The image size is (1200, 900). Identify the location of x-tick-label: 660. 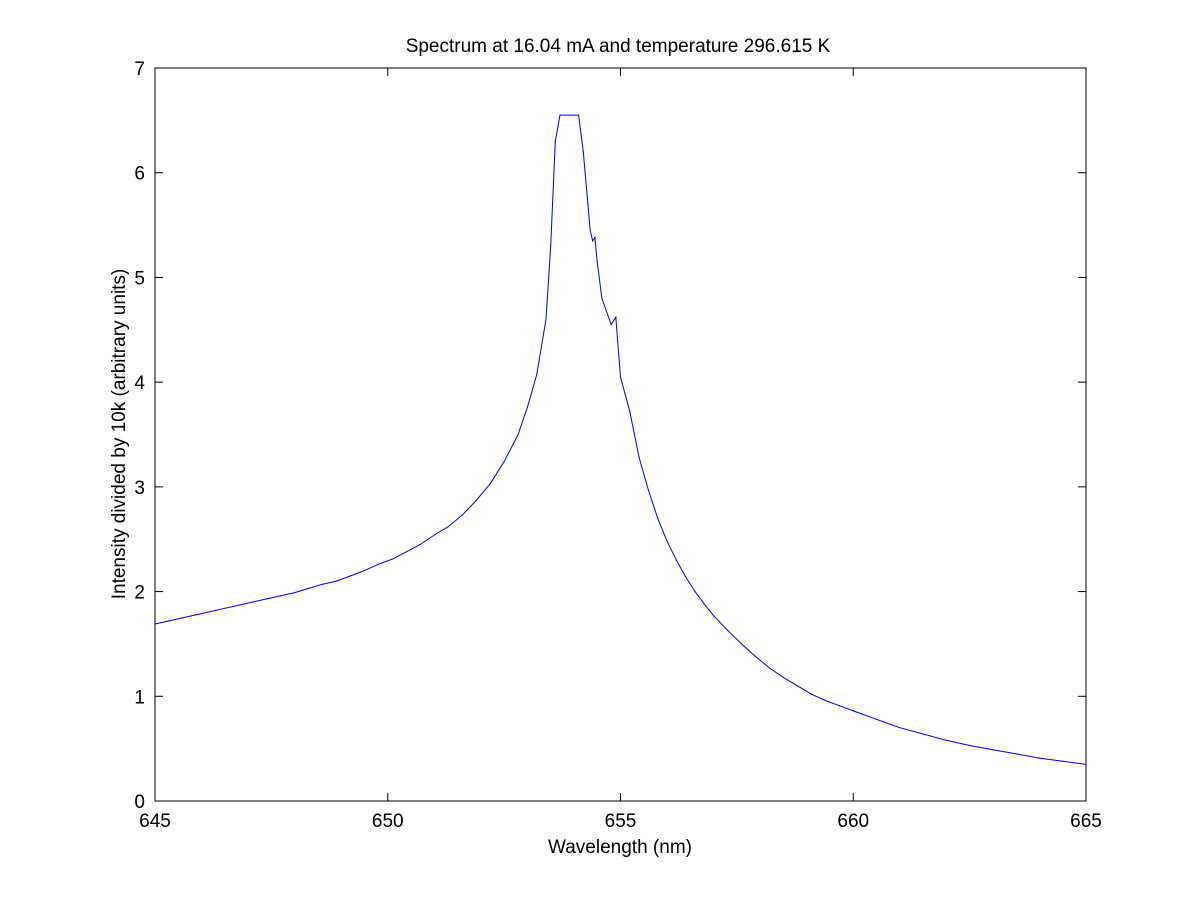
(853, 821).